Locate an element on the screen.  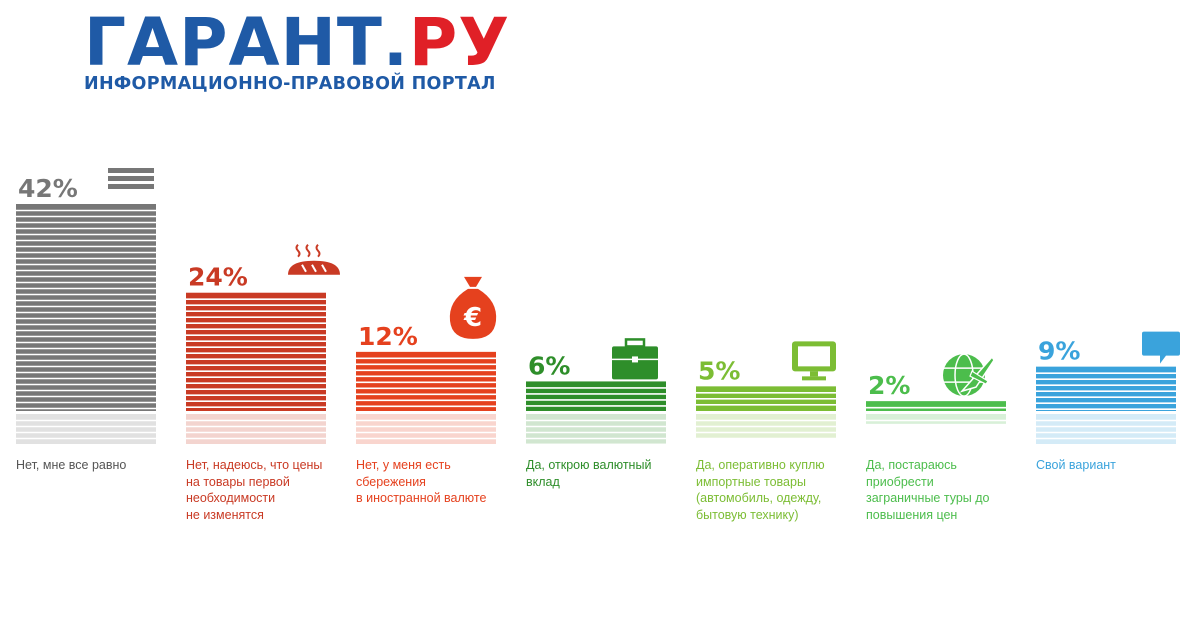
bar-4-reflection is located at coordinates (596, 429).